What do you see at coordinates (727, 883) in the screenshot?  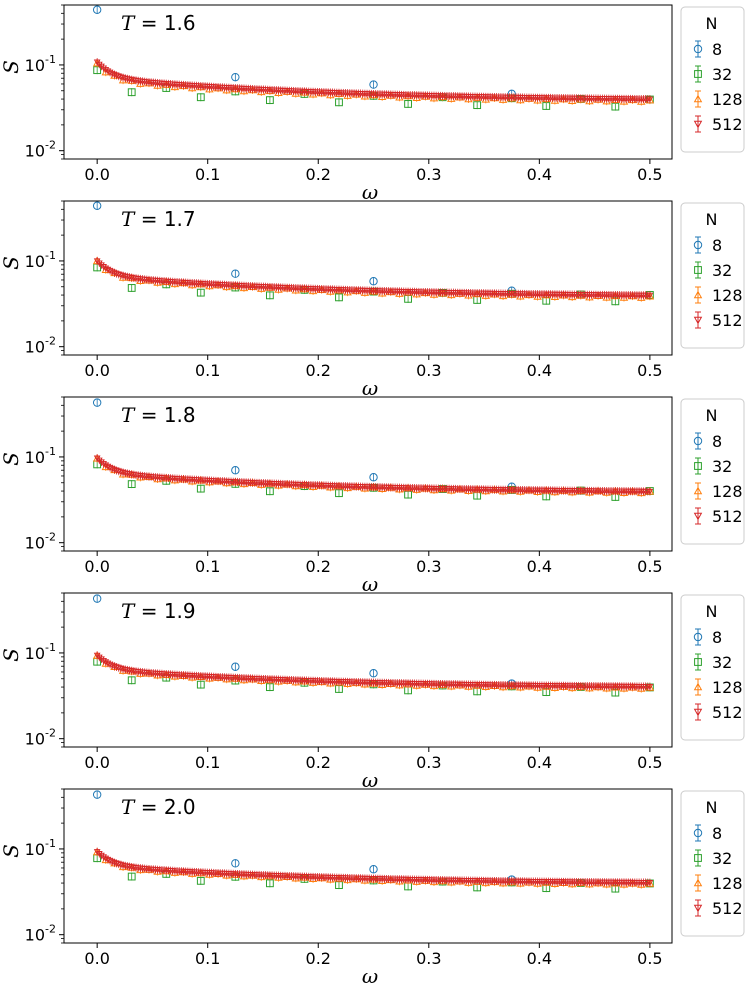 I see `legend-label: 128` at bounding box center [727, 883].